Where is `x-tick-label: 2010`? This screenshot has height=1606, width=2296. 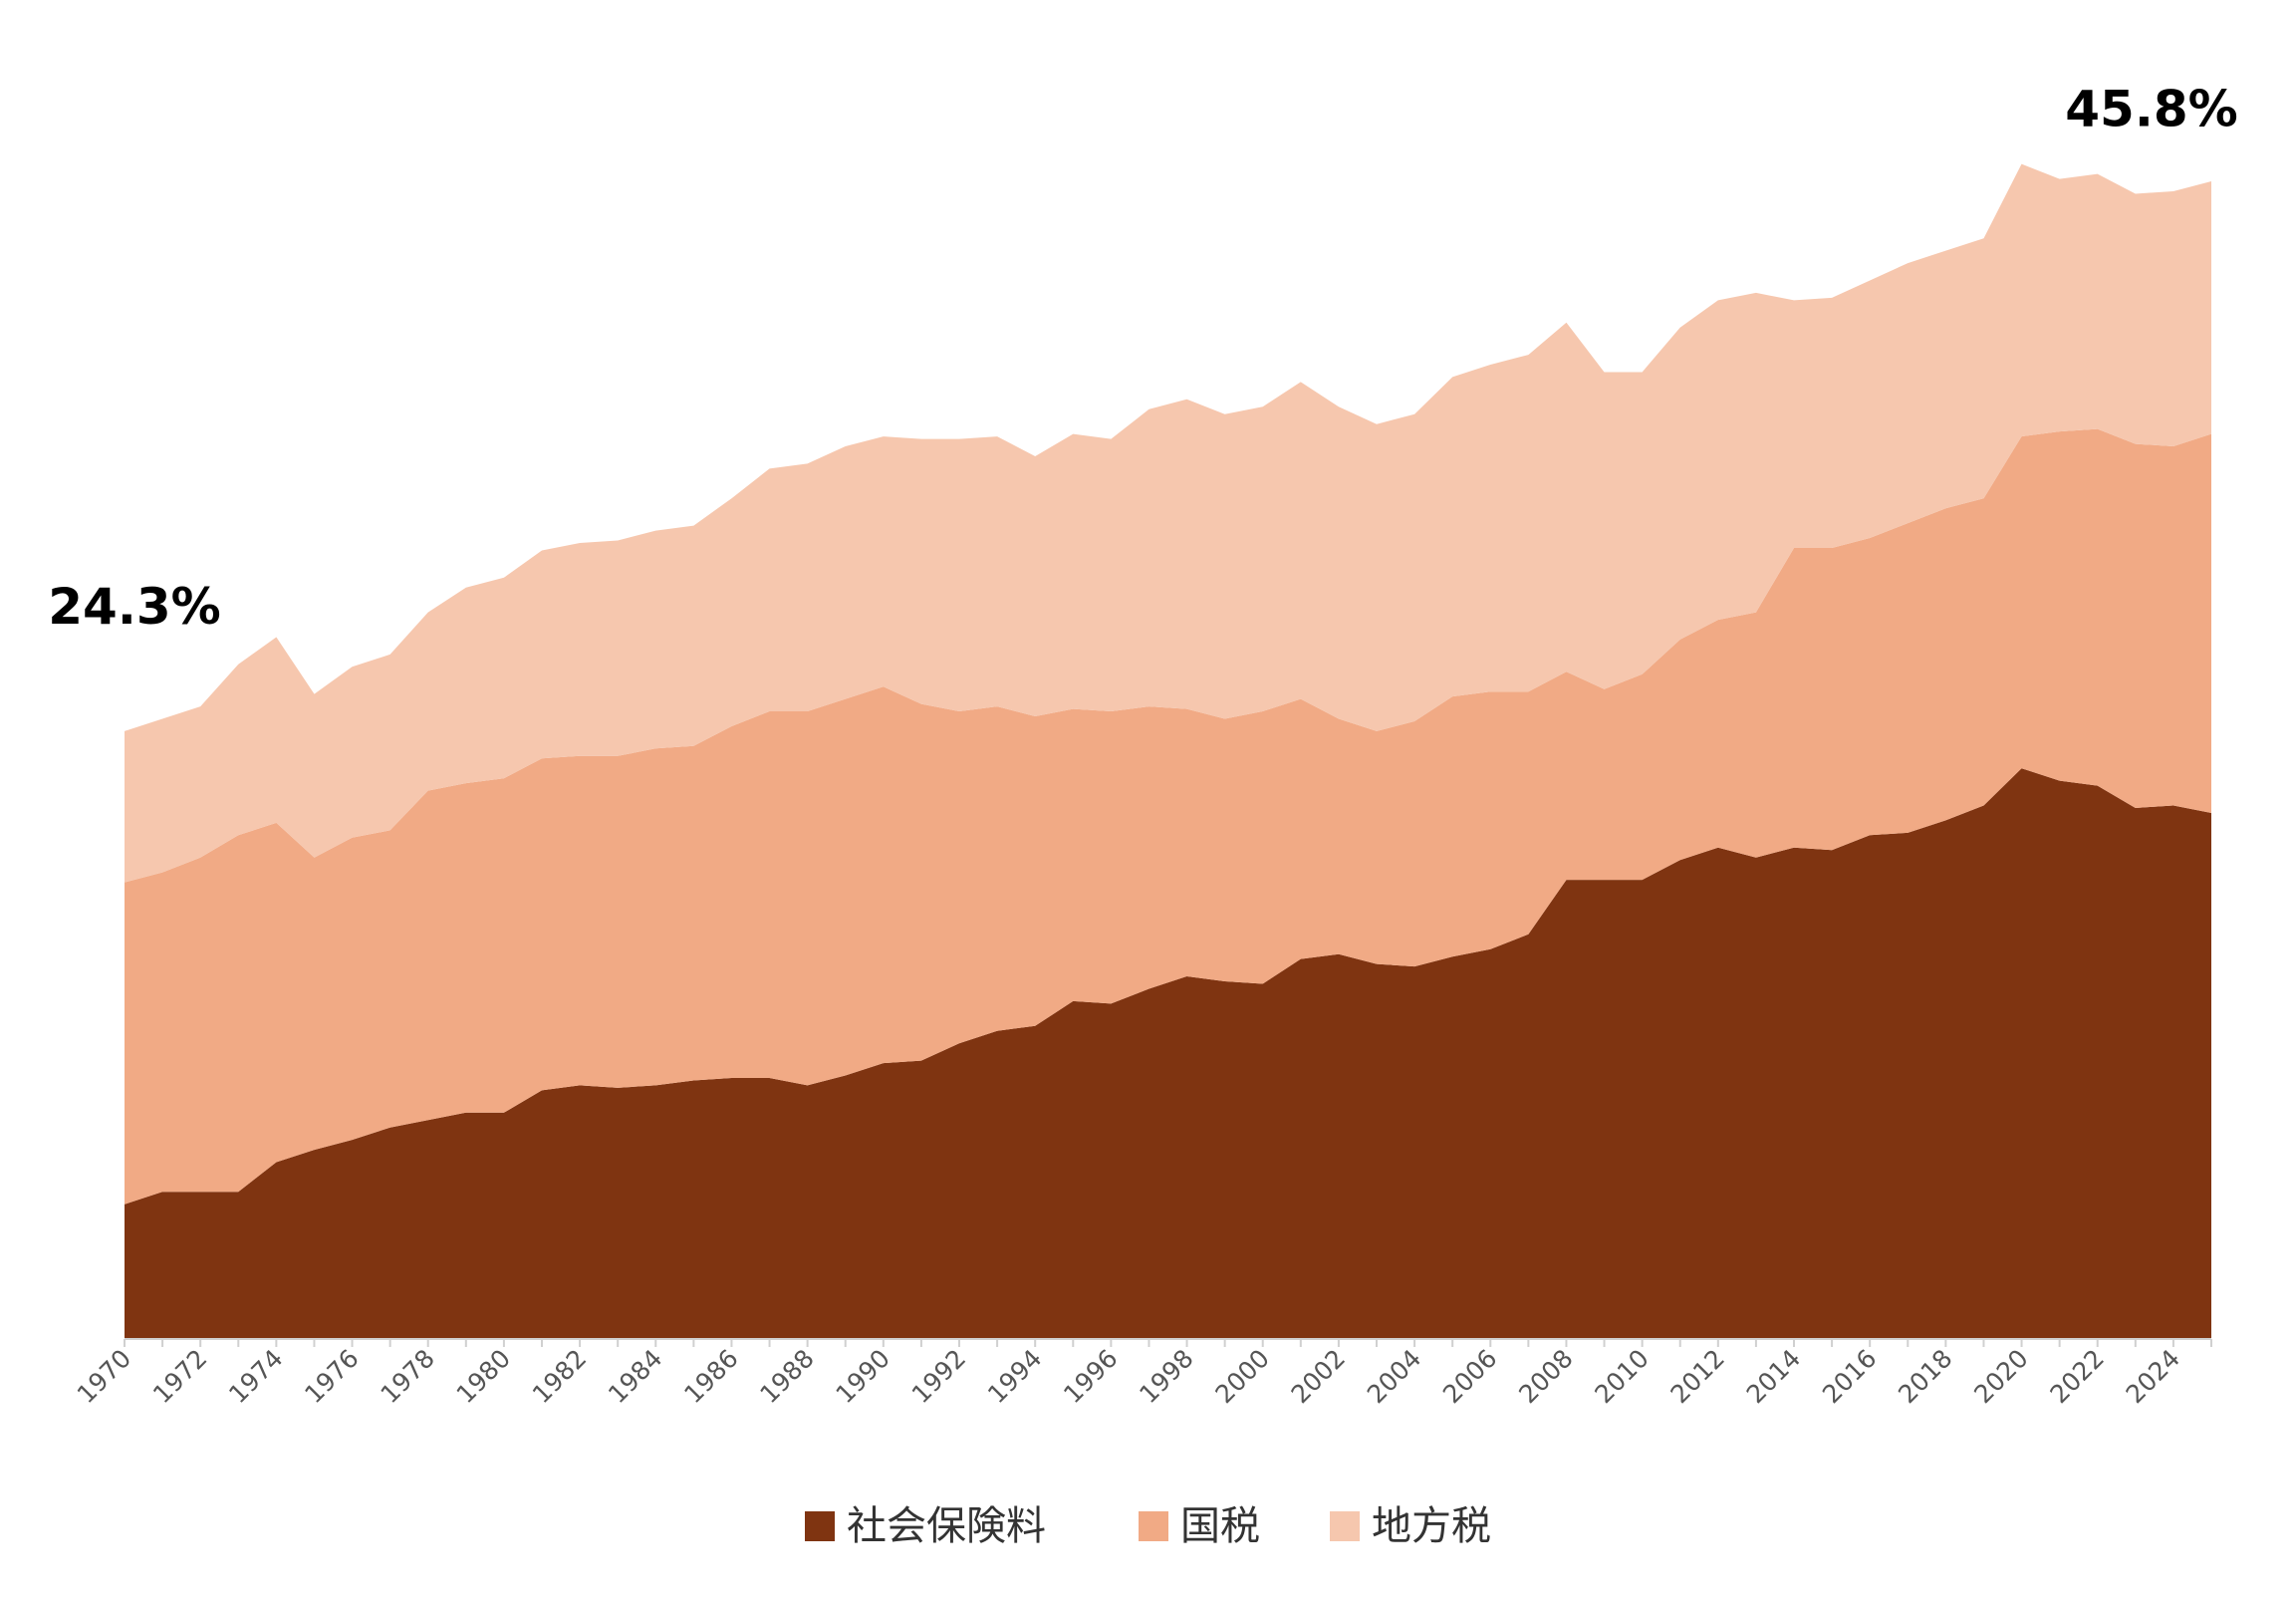
x-tick-label: 2010 is located at coordinates (1621, 1376).